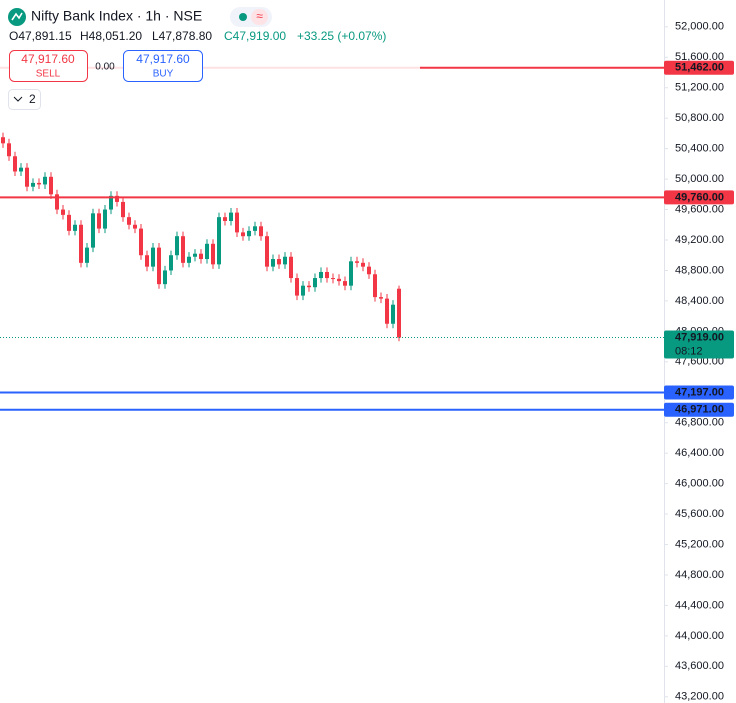  Describe the element at coordinates (18, 99) in the screenshot. I see `chevron` at that location.